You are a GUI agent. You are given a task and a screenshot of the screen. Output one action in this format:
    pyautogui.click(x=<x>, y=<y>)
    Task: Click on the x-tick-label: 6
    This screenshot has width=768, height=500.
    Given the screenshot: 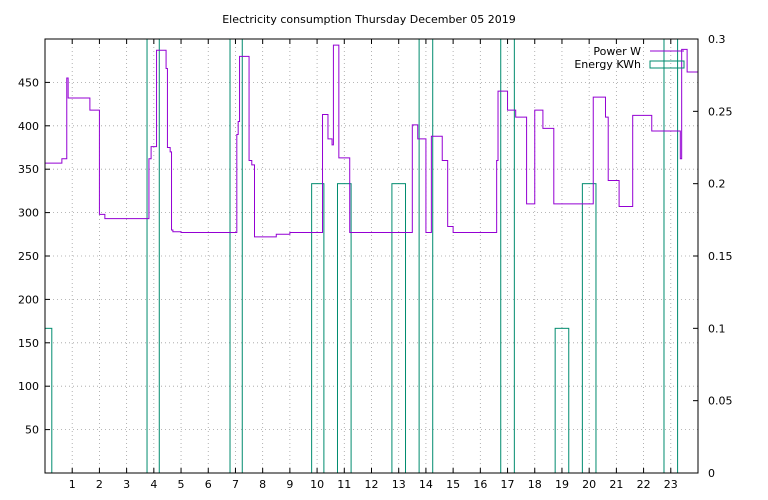 What is the action you would take?
    pyautogui.click(x=208, y=484)
    